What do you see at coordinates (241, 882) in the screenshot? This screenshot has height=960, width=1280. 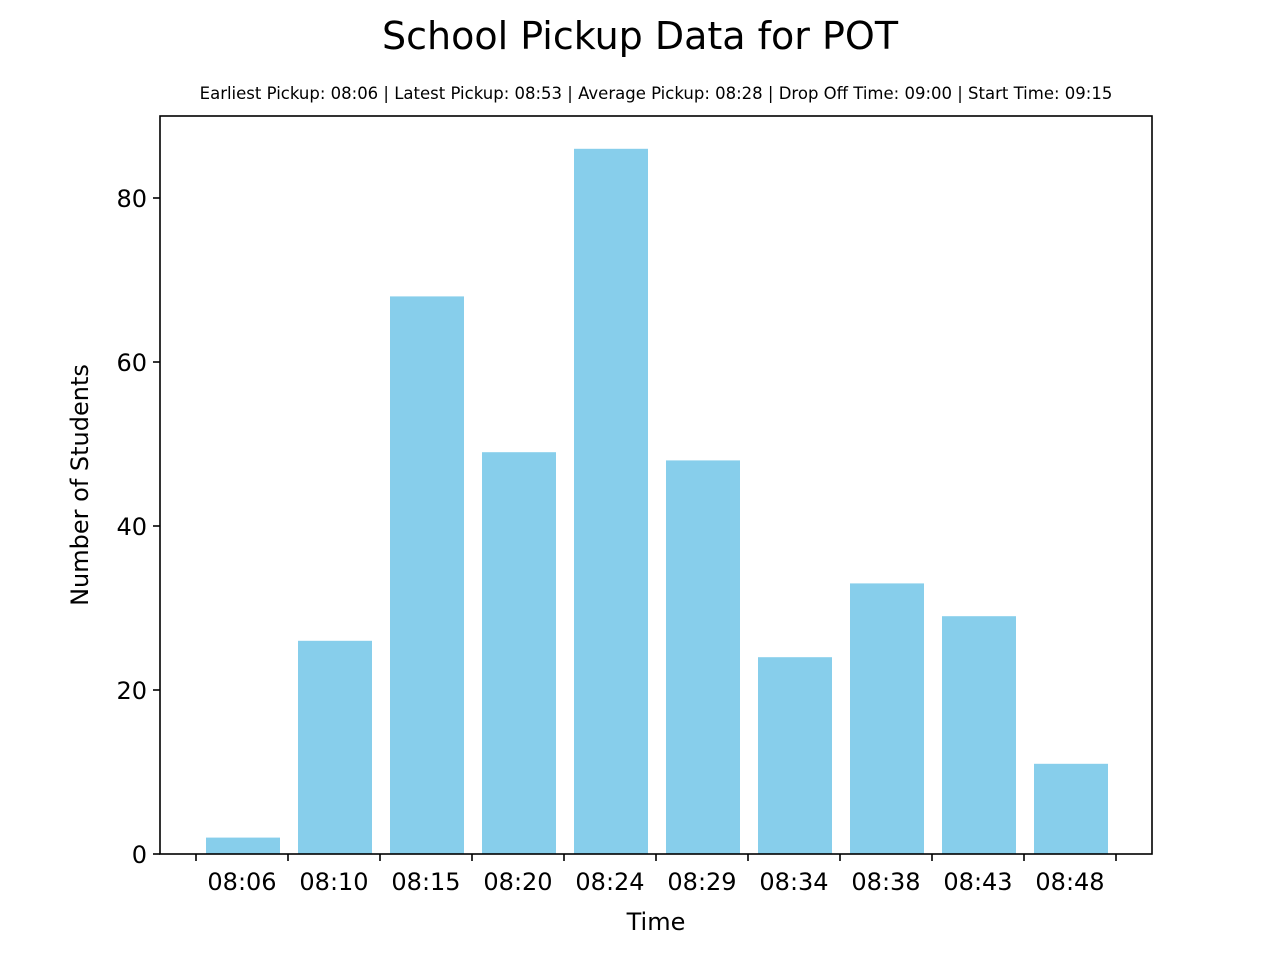 I see `x-tick-label: 08:06` at bounding box center [241, 882].